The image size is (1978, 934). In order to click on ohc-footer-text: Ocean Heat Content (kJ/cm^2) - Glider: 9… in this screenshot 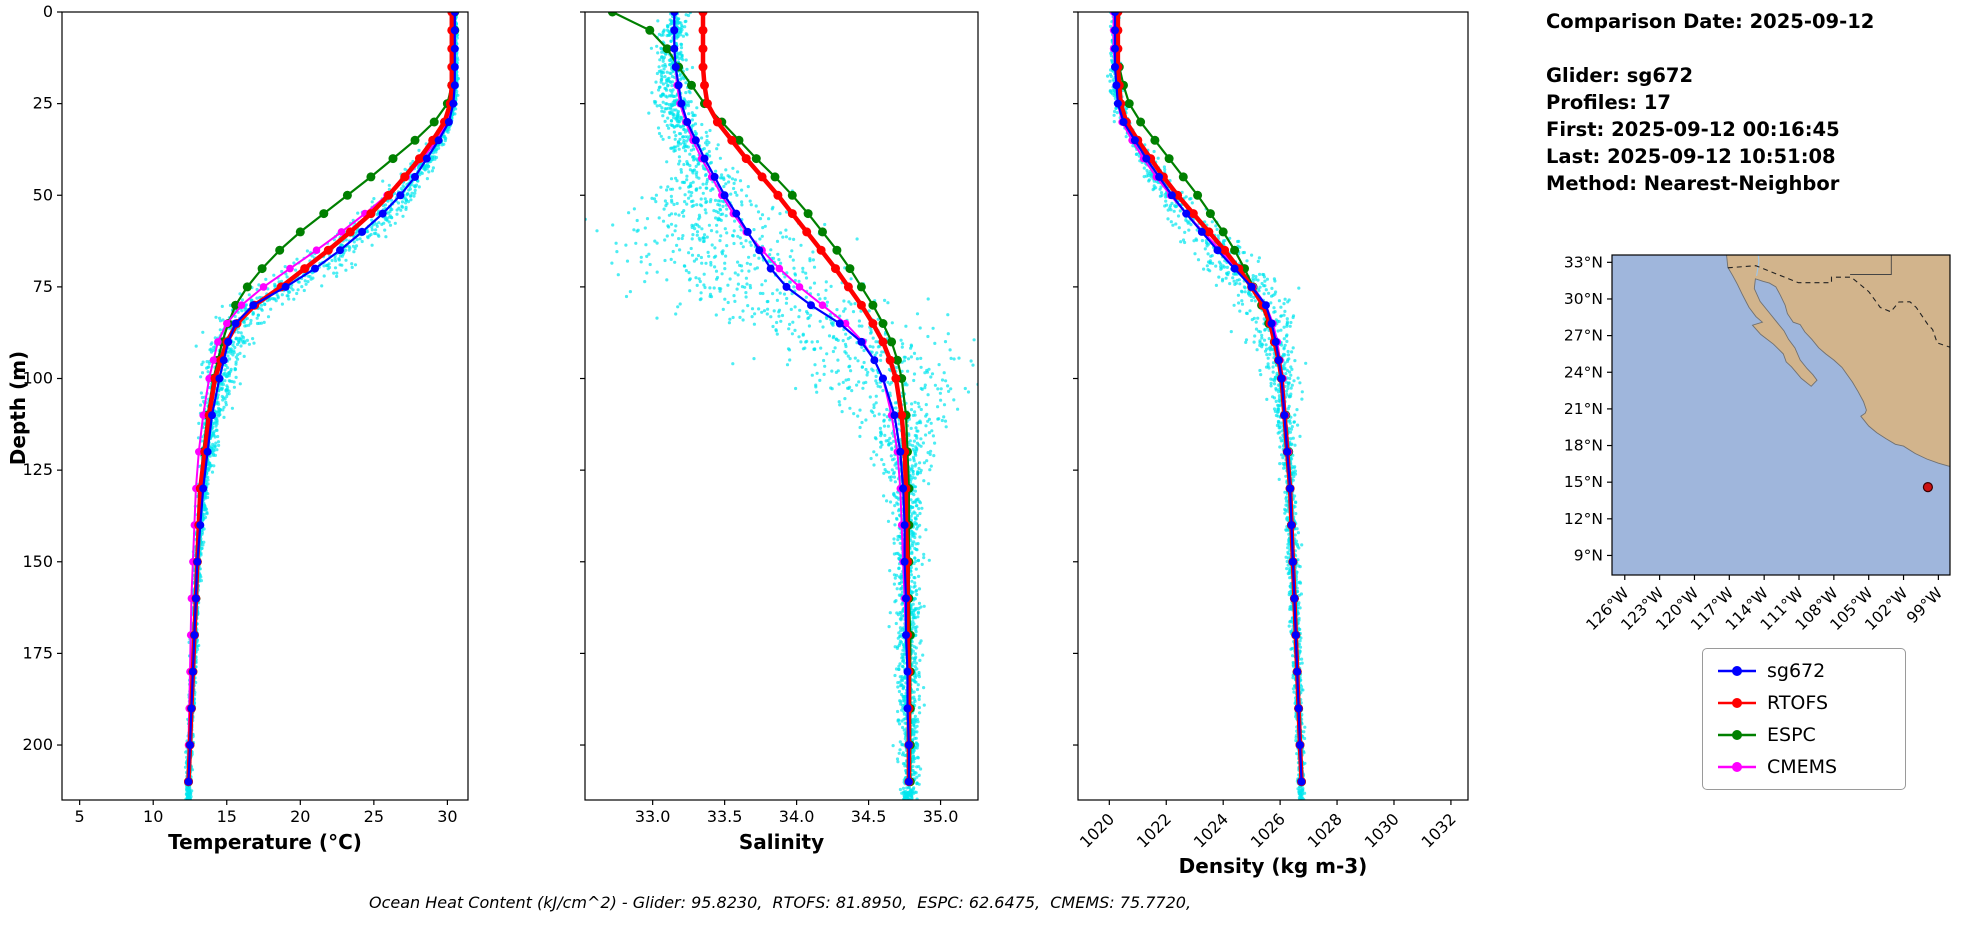, I will do `click(780, 902)`.